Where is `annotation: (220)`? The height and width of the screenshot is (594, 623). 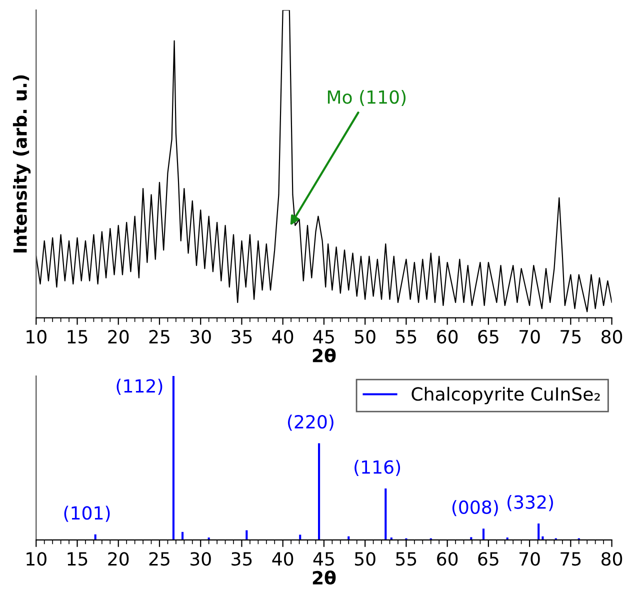 annotation: (220) is located at coordinates (311, 422).